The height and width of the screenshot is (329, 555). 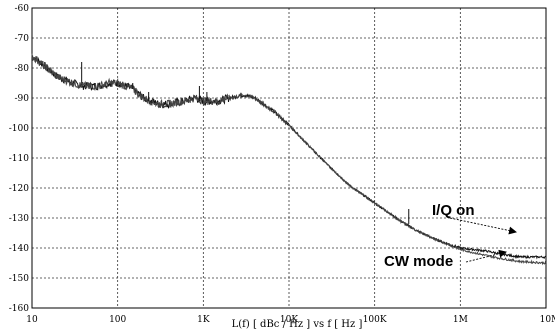 What do you see at coordinates (19, 219) in the screenshot?
I see `y-tick-label: -130` at bounding box center [19, 219].